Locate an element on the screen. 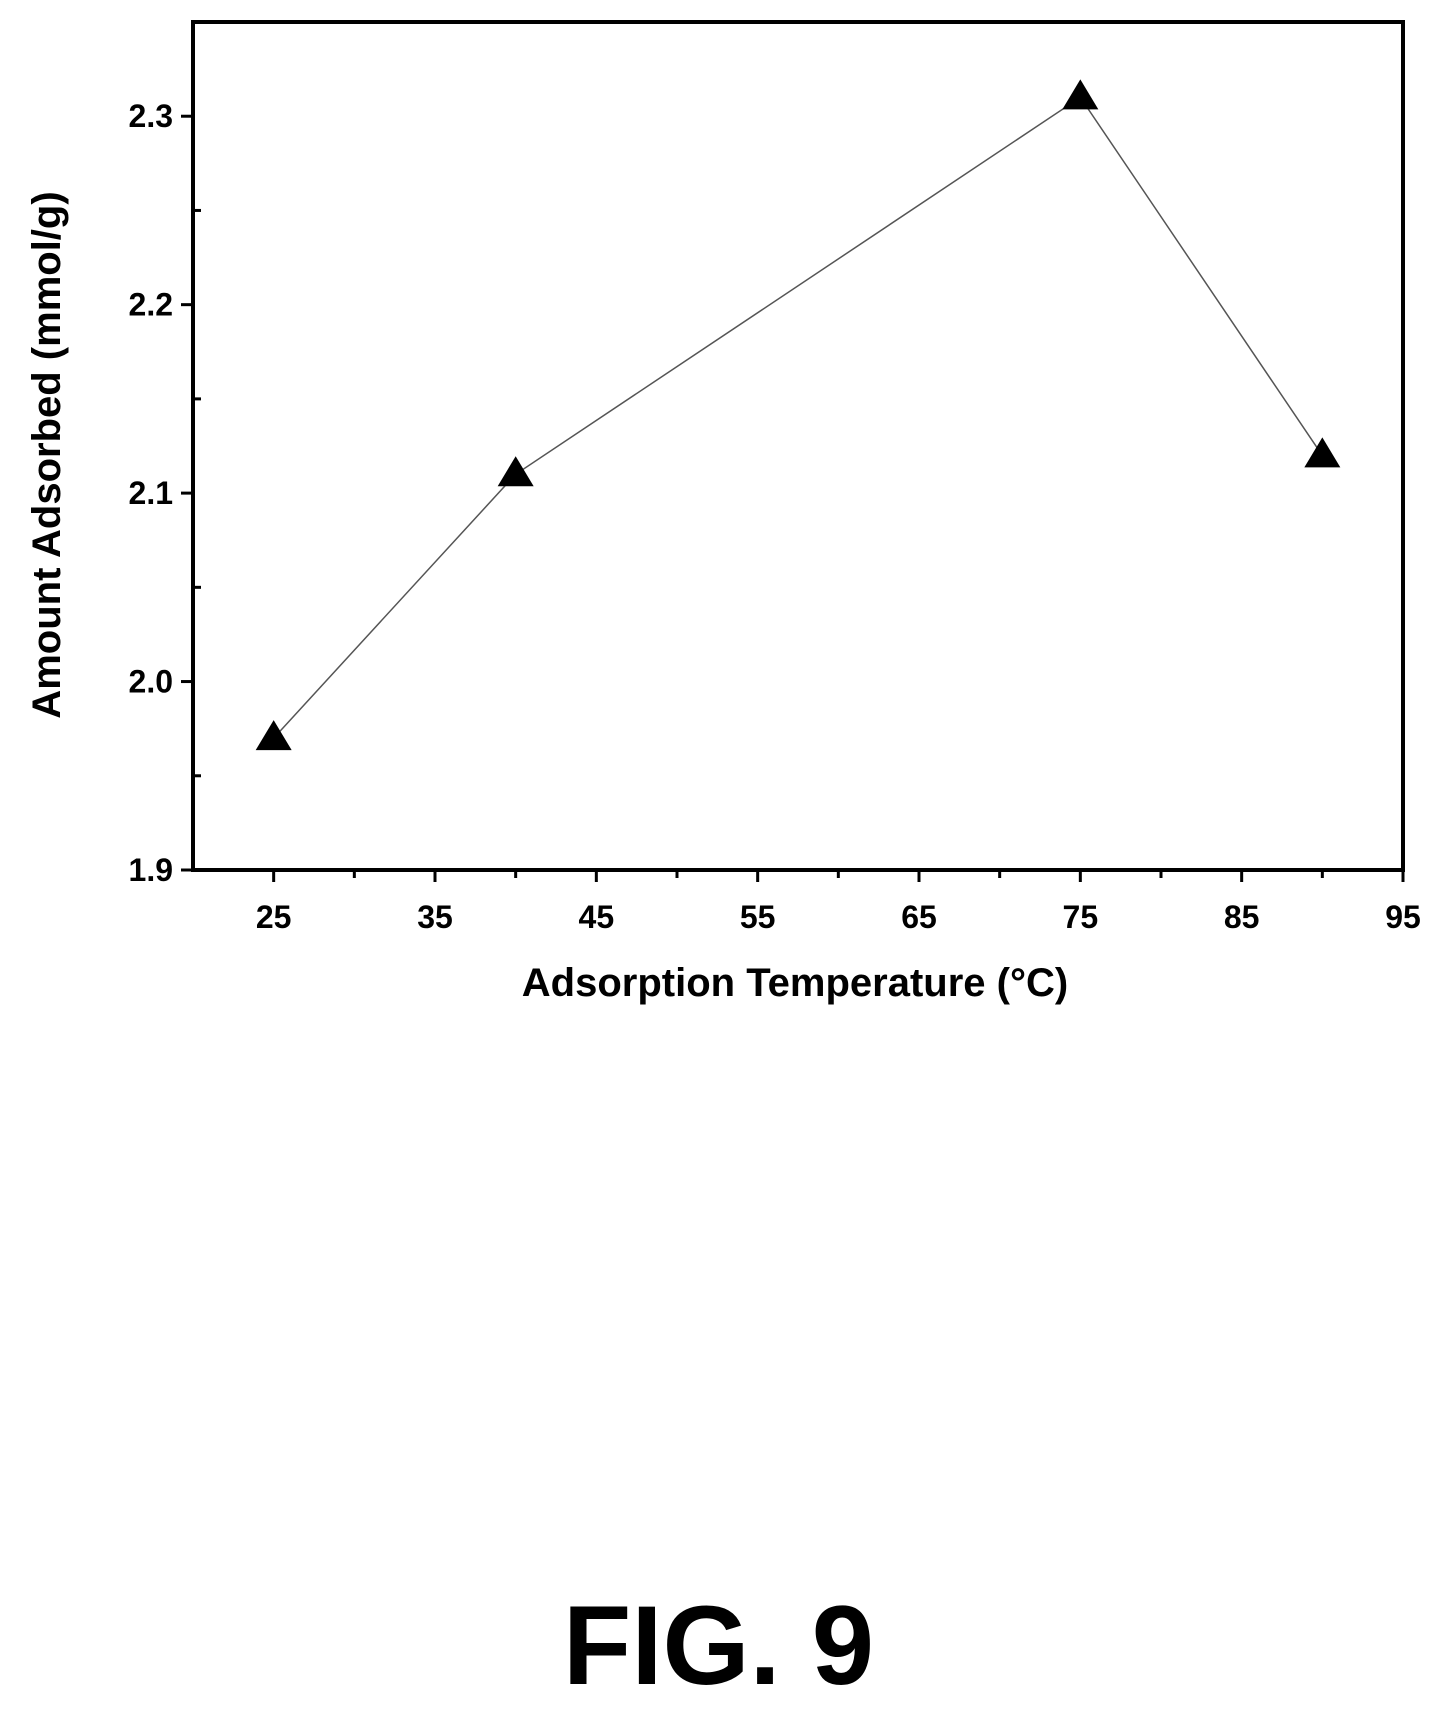 Image resolution: width=1437 pixels, height=1721 pixels. x-tick-label: 45 is located at coordinates (597, 917).